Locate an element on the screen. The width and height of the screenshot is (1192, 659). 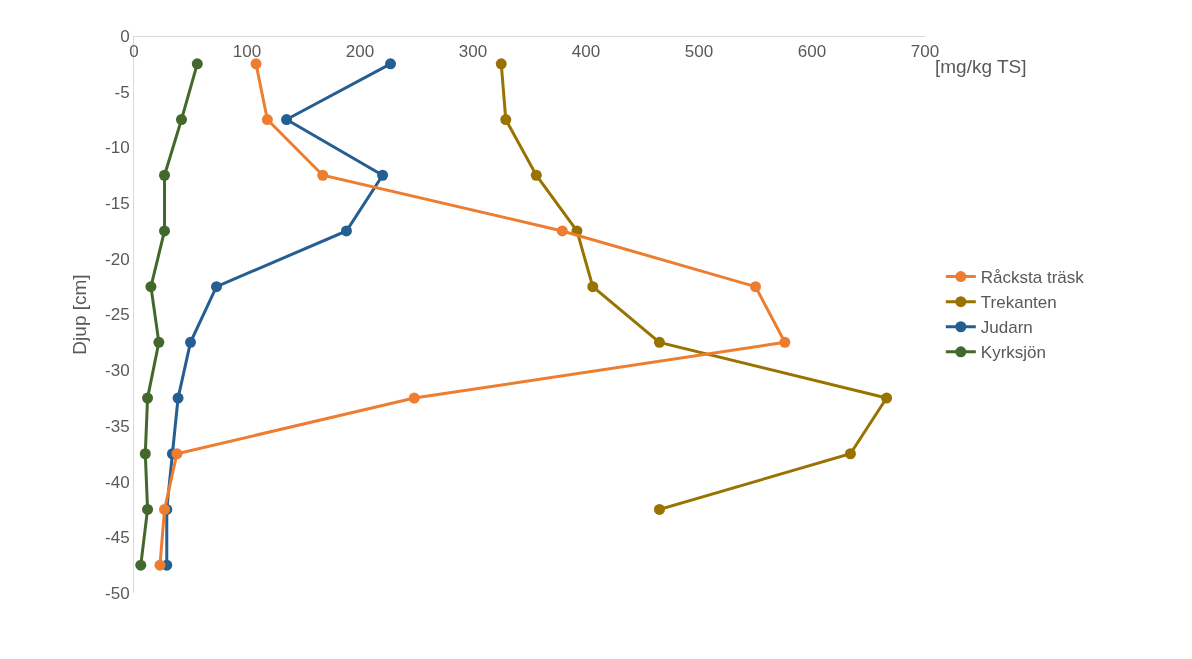
legend-label: Råcksta träsk is located at coordinates (1032, 278).